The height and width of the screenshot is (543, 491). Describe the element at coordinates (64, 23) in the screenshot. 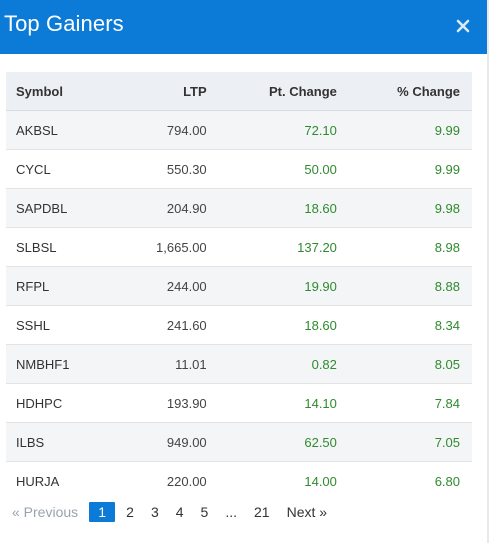

I see `modal-title: Top Gainers` at that location.